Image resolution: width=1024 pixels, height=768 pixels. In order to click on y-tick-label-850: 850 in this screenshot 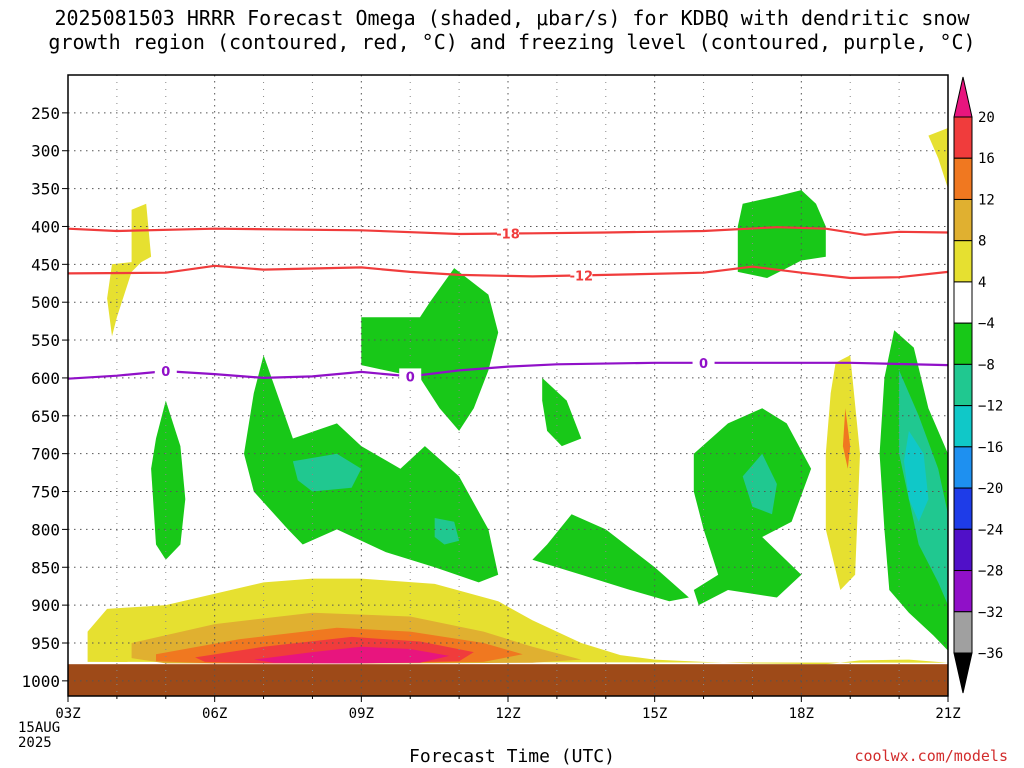, I will do `click(45, 567)`.